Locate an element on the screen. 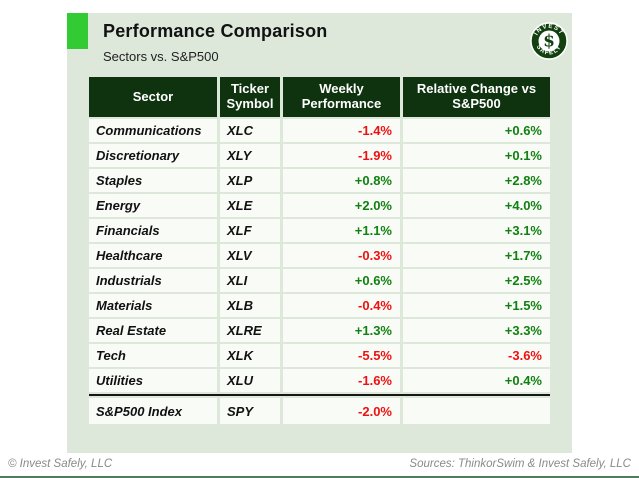 The image size is (639, 478). sector-cell: Utilities is located at coordinates (153, 380).